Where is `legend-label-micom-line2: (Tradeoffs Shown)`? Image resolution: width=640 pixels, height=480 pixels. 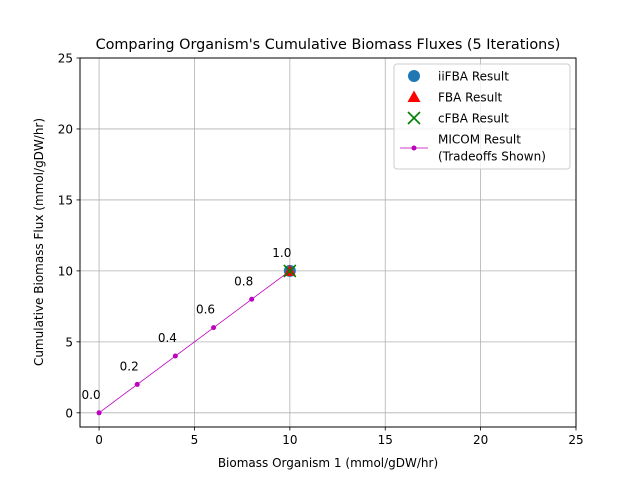
legend-label-micom-line2: (Tradeoffs Shown) is located at coordinates (492, 157).